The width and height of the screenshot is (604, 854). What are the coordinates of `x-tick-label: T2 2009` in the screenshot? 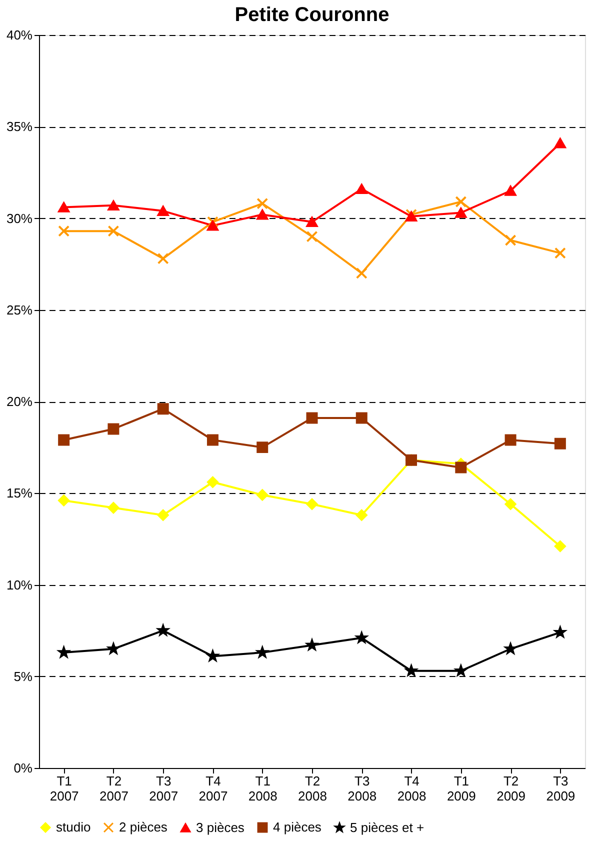 It's located at (511, 789).